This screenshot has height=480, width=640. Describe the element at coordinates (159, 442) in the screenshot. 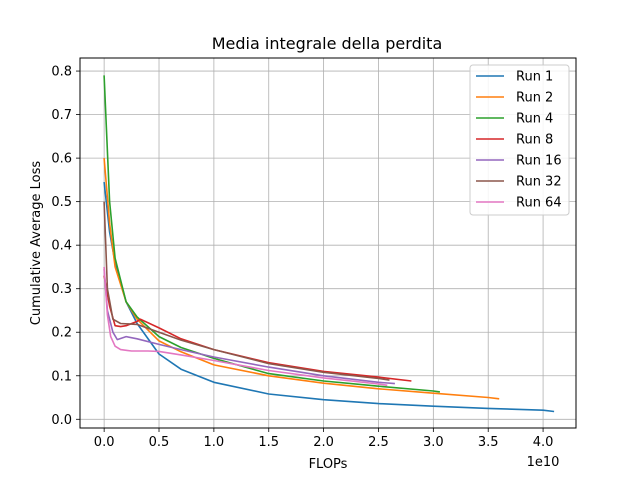

I see `x-tick-label: 0.5` at that location.